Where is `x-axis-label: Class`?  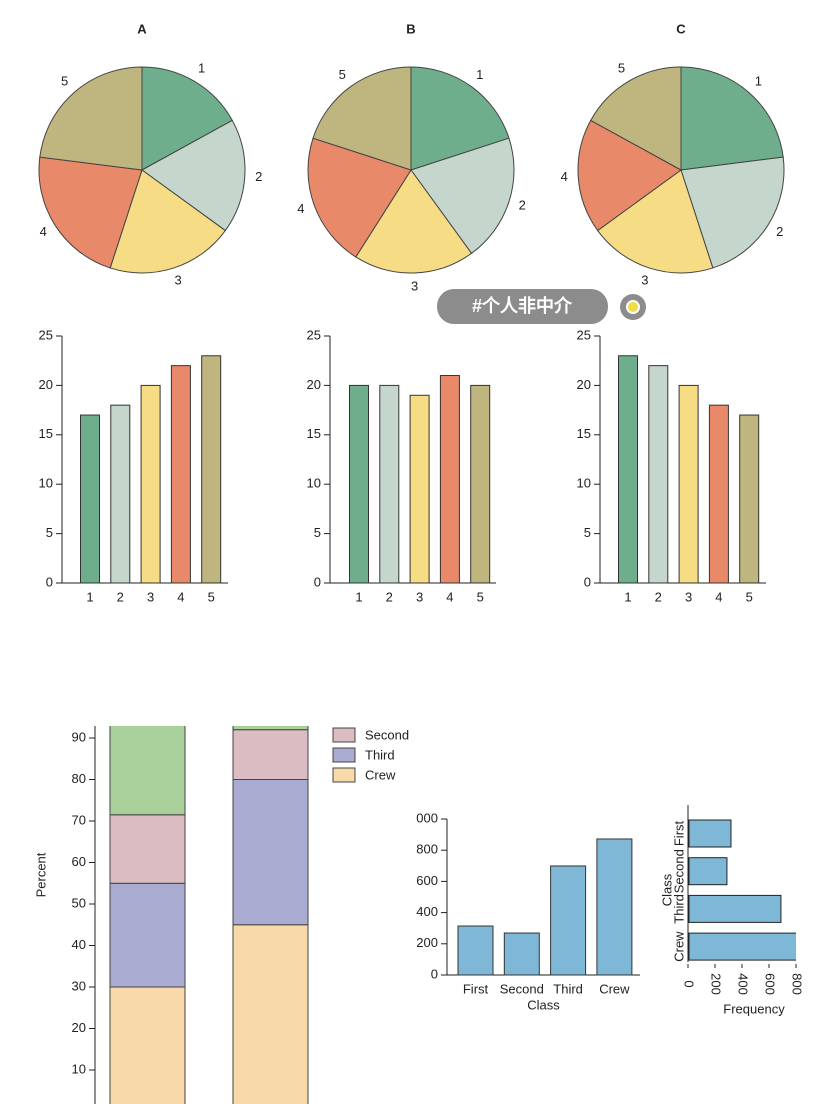 x-axis-label: Class is located at coordinates (543, 1004).